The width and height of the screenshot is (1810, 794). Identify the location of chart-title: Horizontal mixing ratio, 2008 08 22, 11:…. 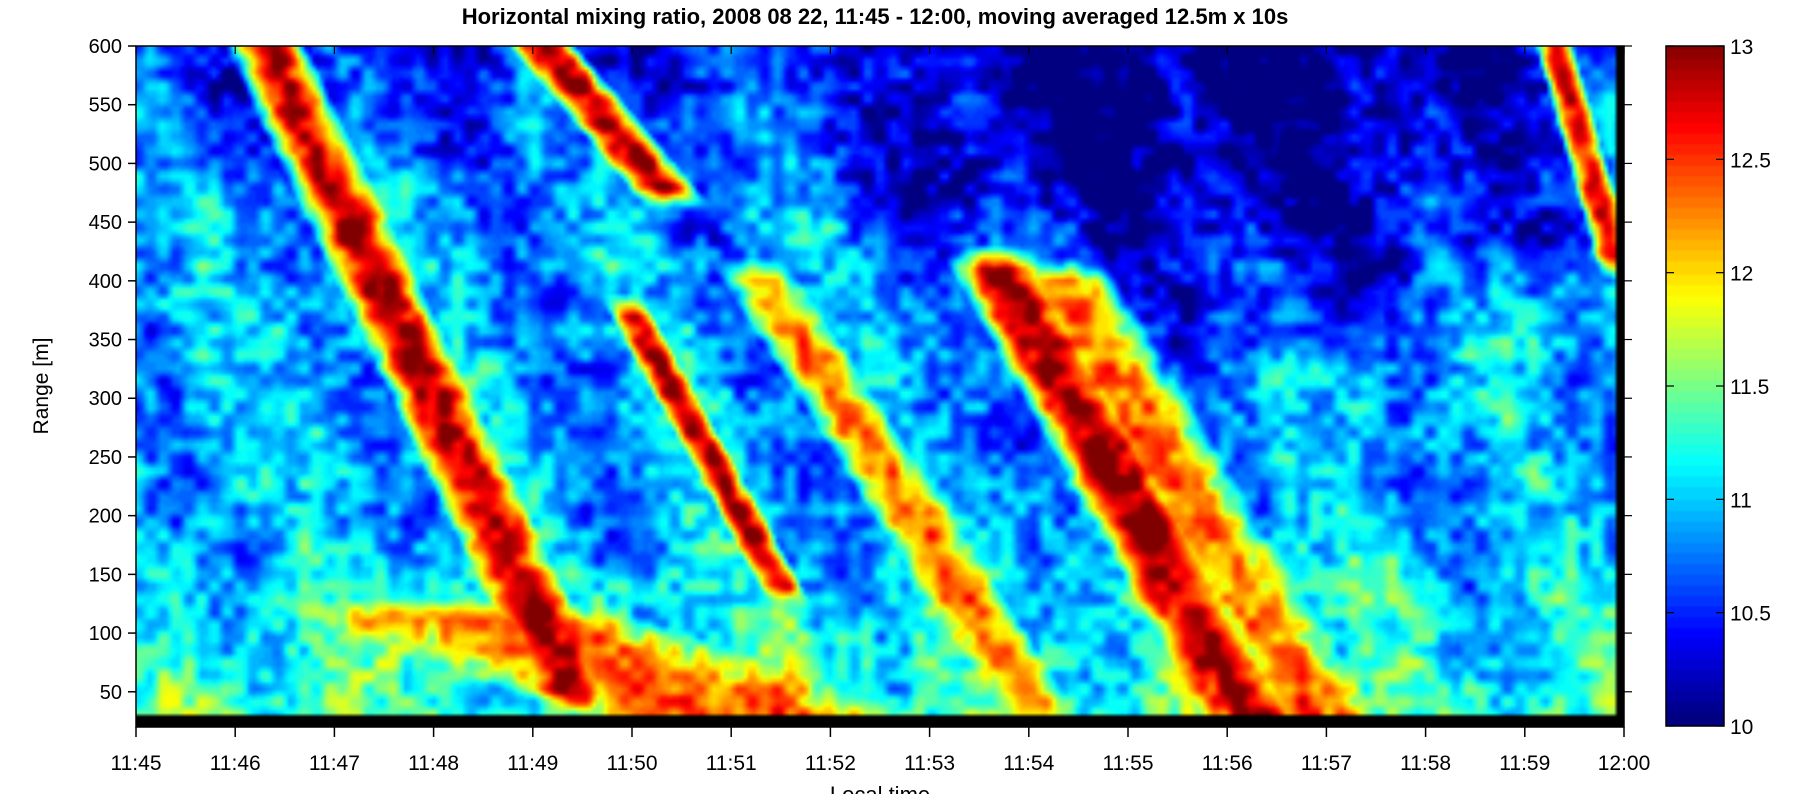
(875, 16).